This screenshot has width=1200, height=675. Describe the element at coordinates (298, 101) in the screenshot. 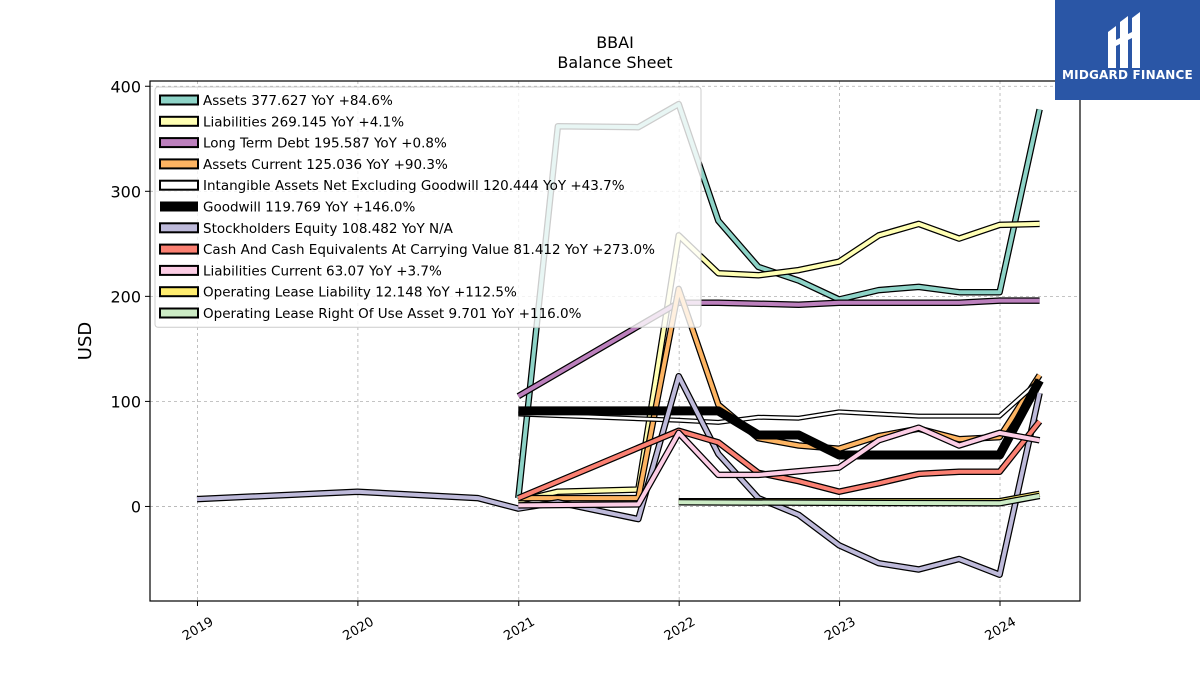

I see `legend-label: Assets 377.627 YoY +84.6%` at that location.